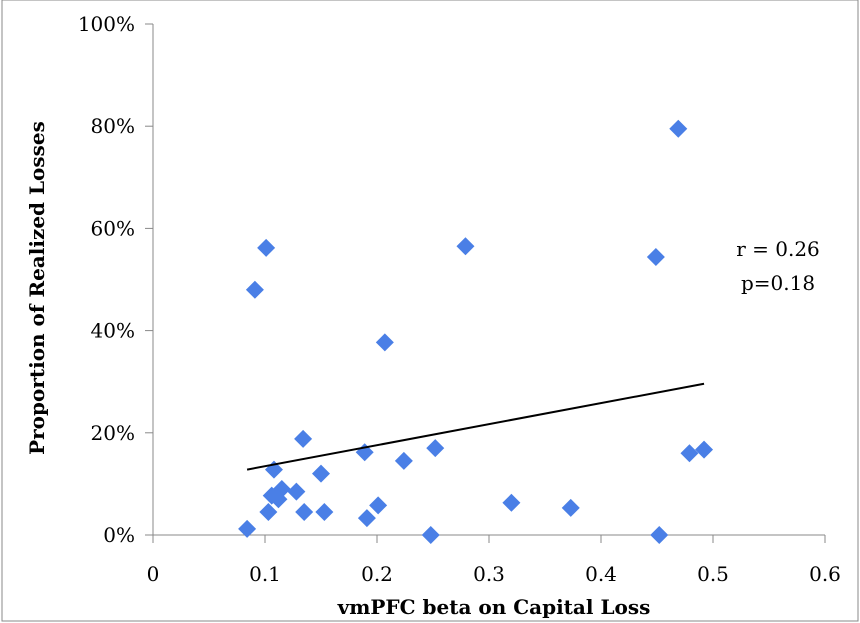 Image resolution: width=860 pixels, height=623 pixels. What do you see at coordinates (475, 426) in the screenshot?
I see `trendline` at bounding box center [475, 426].